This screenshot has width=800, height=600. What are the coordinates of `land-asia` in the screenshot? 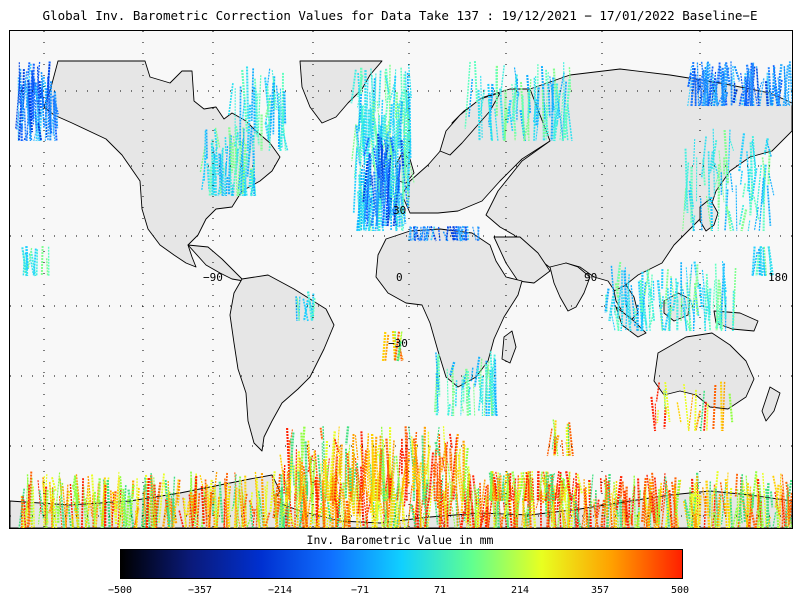 It's located at (638, 181).